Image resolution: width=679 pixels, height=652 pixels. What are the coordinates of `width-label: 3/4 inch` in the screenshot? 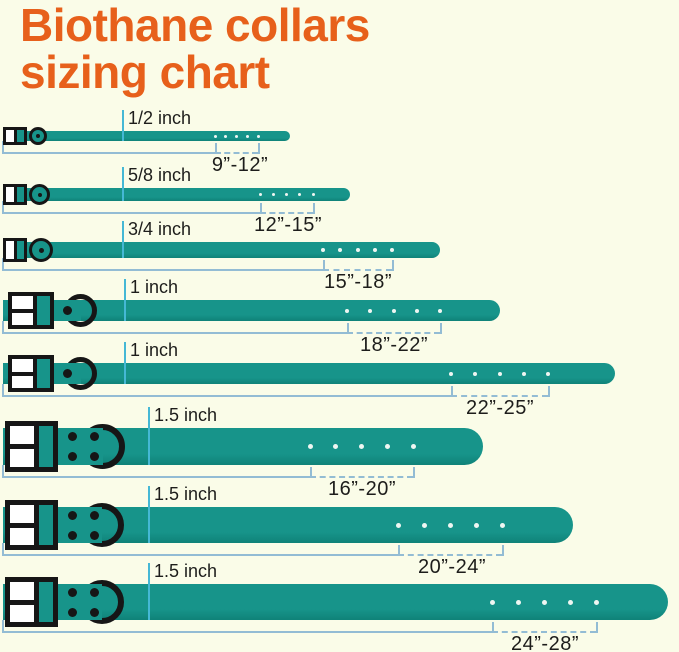 It's located at (160, 229).